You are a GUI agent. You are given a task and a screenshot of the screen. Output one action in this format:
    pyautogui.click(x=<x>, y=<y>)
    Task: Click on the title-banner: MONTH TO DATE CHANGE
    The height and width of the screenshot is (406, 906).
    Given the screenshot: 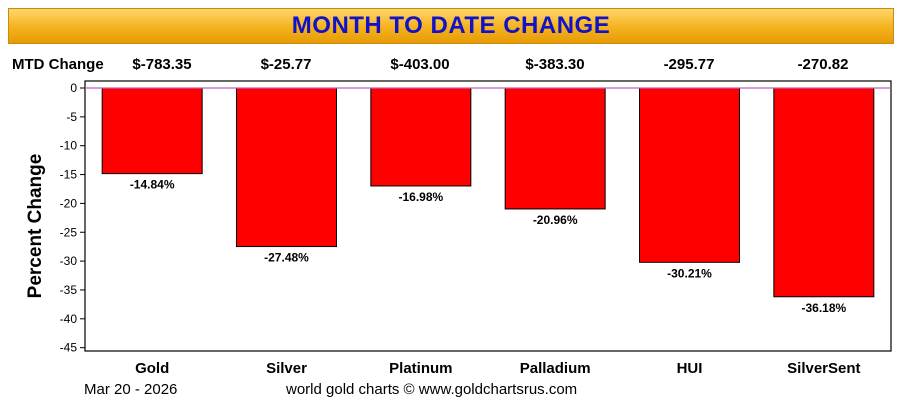 What is the action you would take?
    pyautogui.click(x=451, y=26)
    